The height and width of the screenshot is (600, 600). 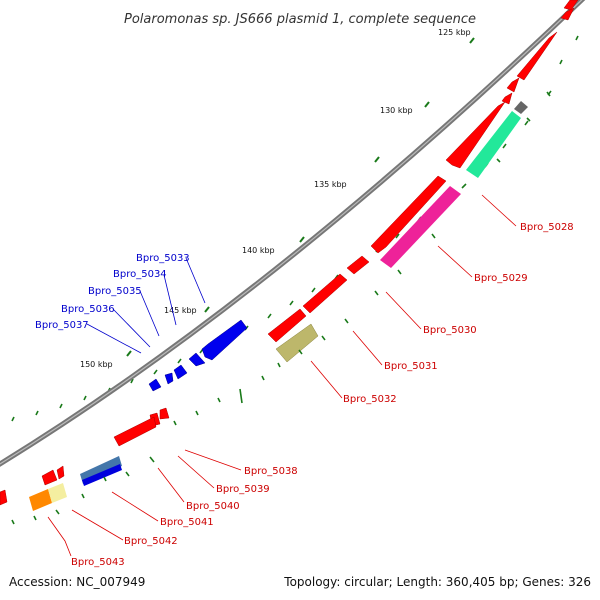 I want to click on scale-label-145: 145 kbp, so click(x=180, y=310).